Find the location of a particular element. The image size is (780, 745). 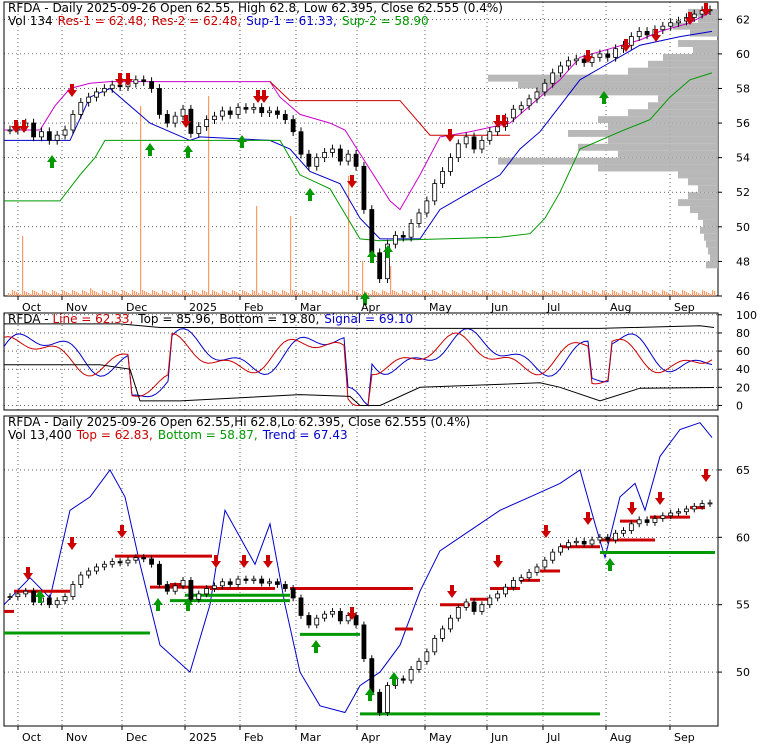

buy-arrow is located at coordinates (310, 194).